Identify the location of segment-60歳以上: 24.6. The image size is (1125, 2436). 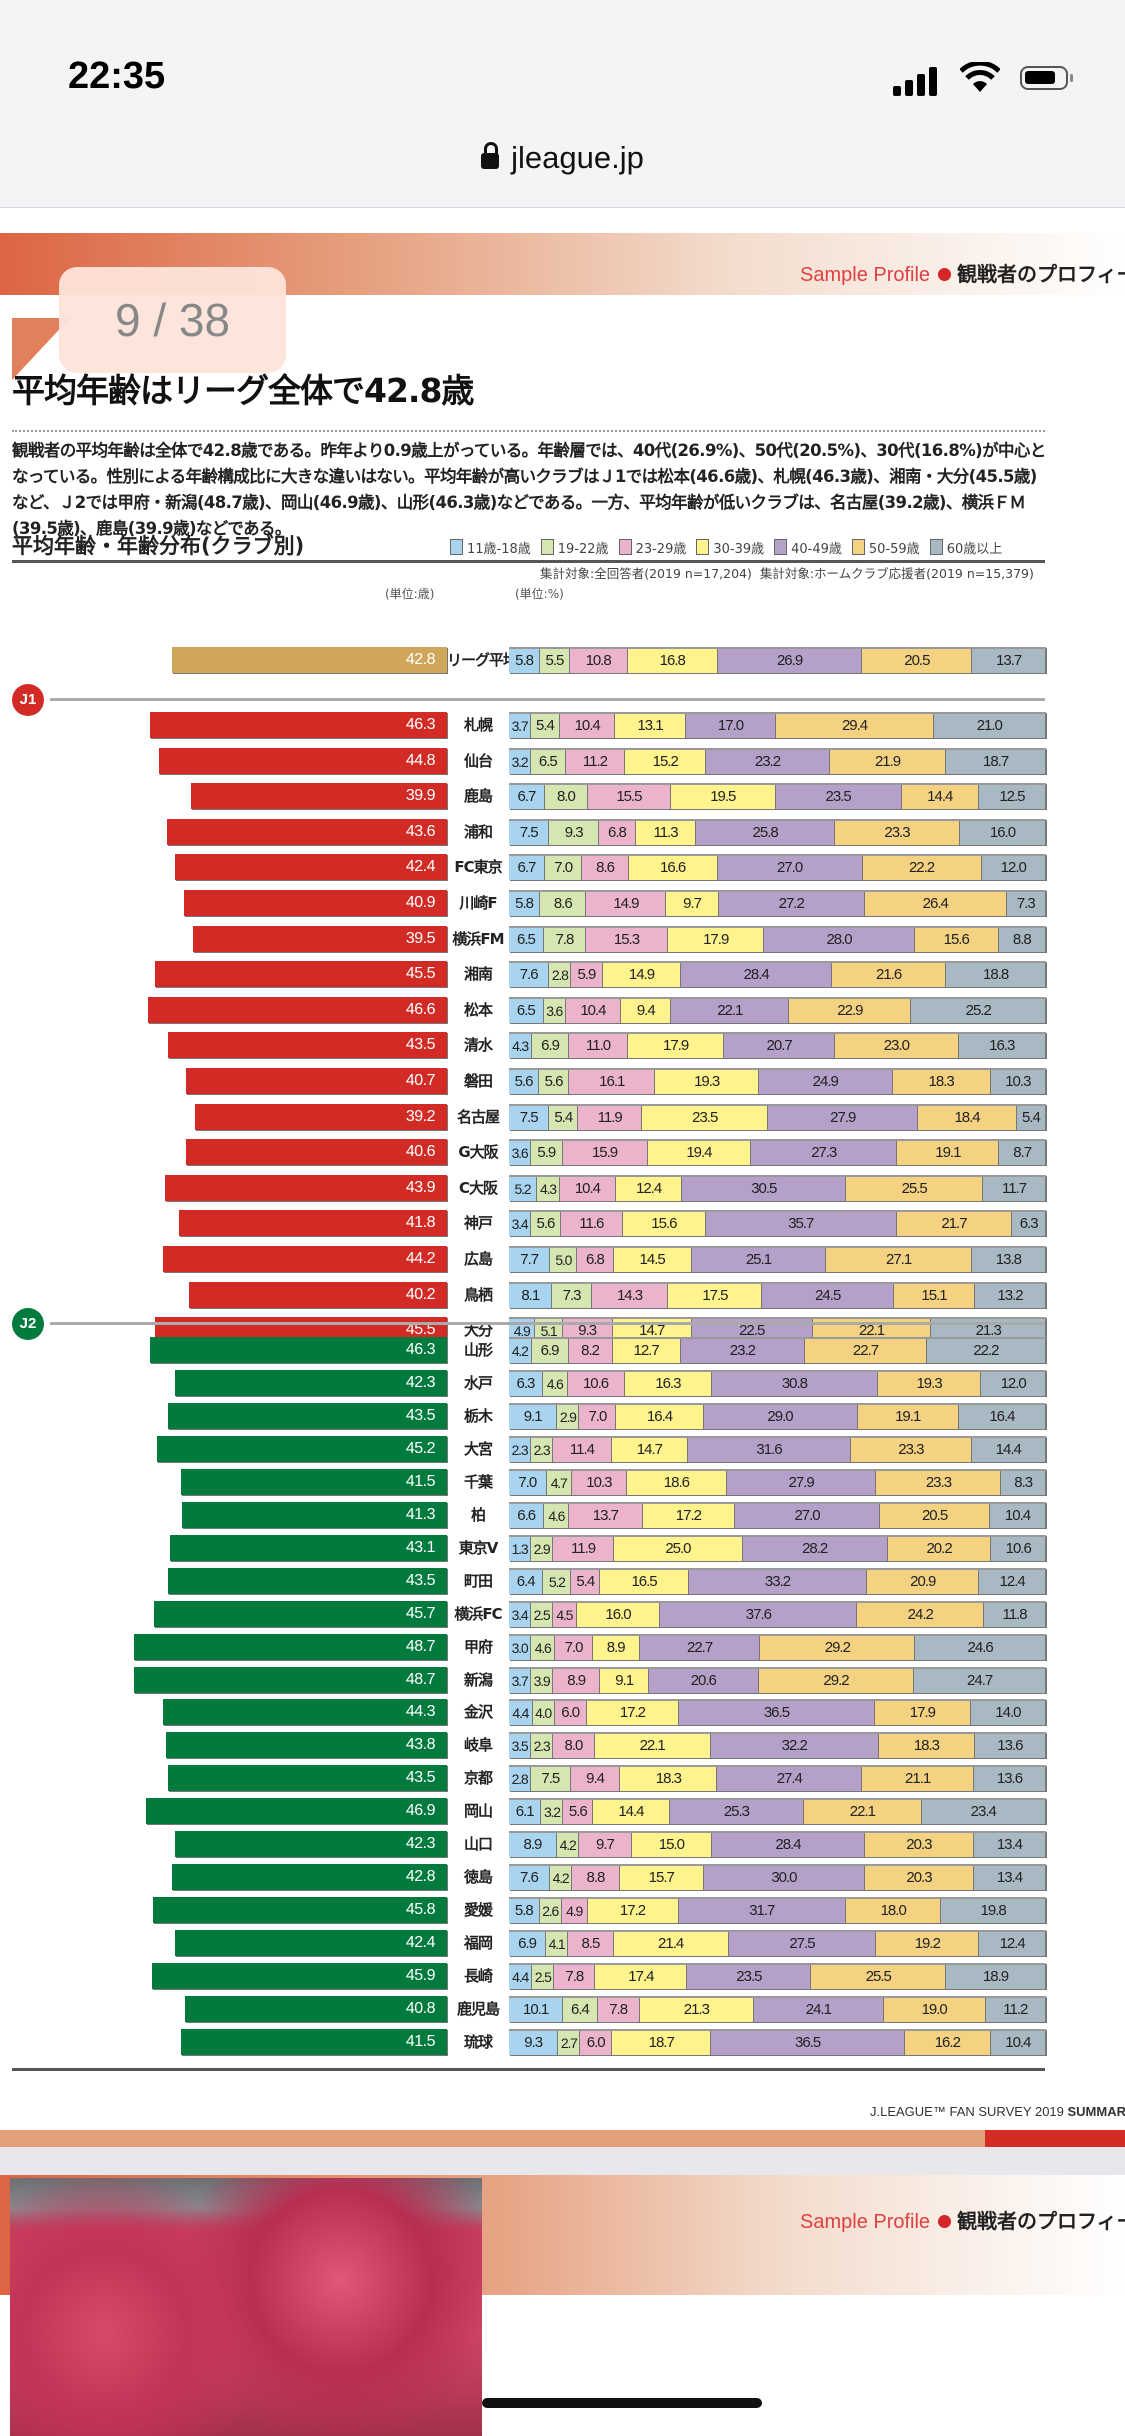
(980, 1648).